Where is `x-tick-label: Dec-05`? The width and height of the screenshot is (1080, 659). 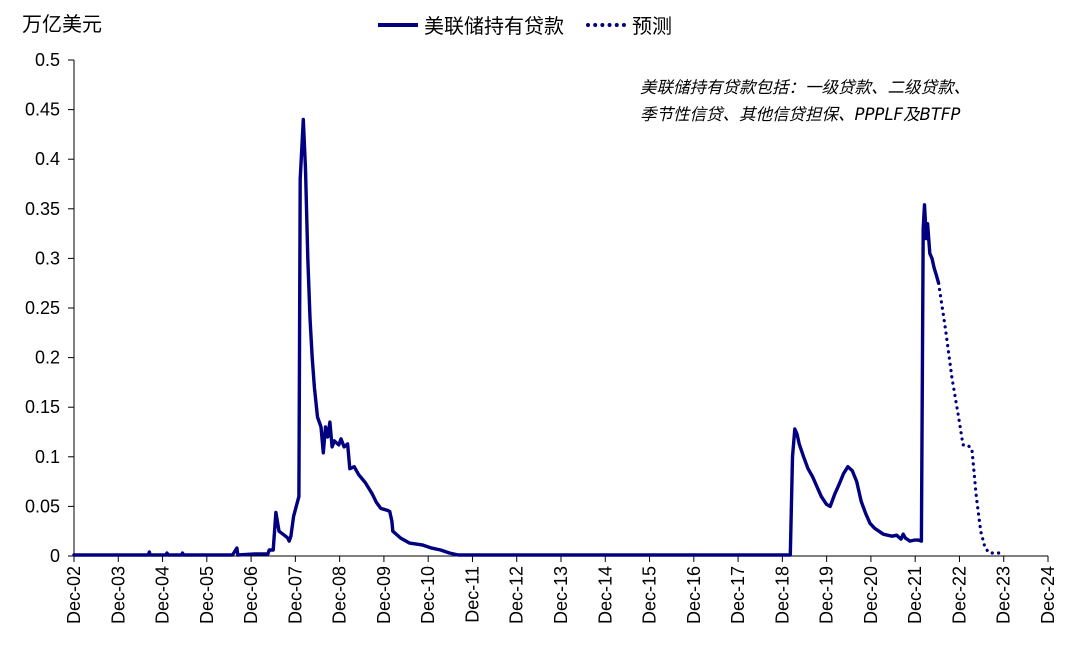 x-tick-label: Dec-05 is located at coordinates (207, 595).